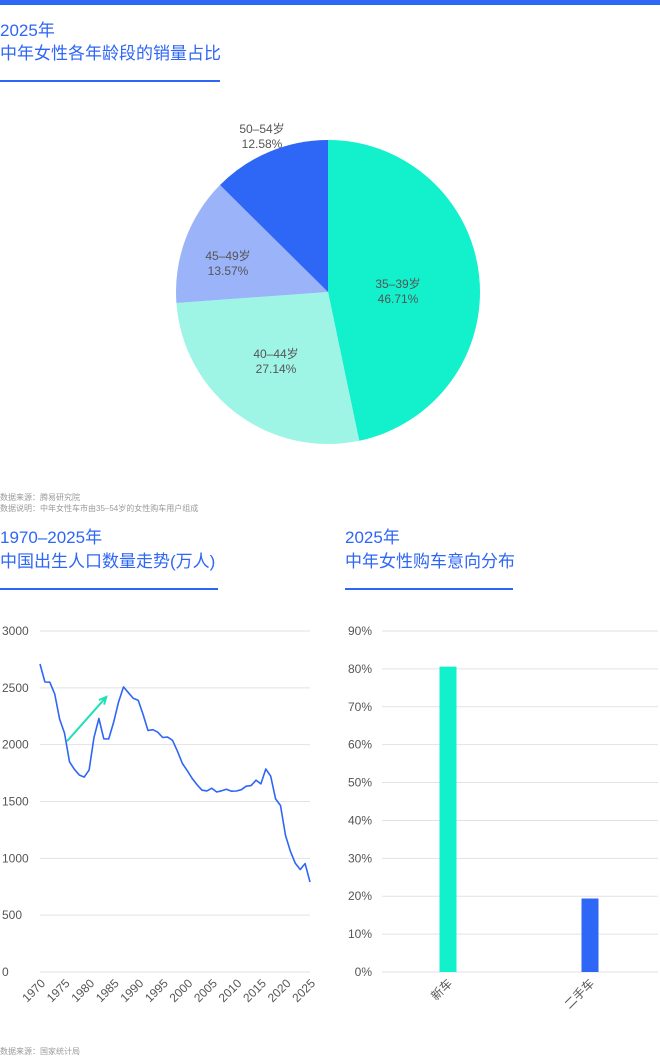 Image resolution: width=660 pixels, height=1057 pixels. Describe the element at coordinates (442, 990) in the screenshot. I see `bar-category-label: 新车` at that location.